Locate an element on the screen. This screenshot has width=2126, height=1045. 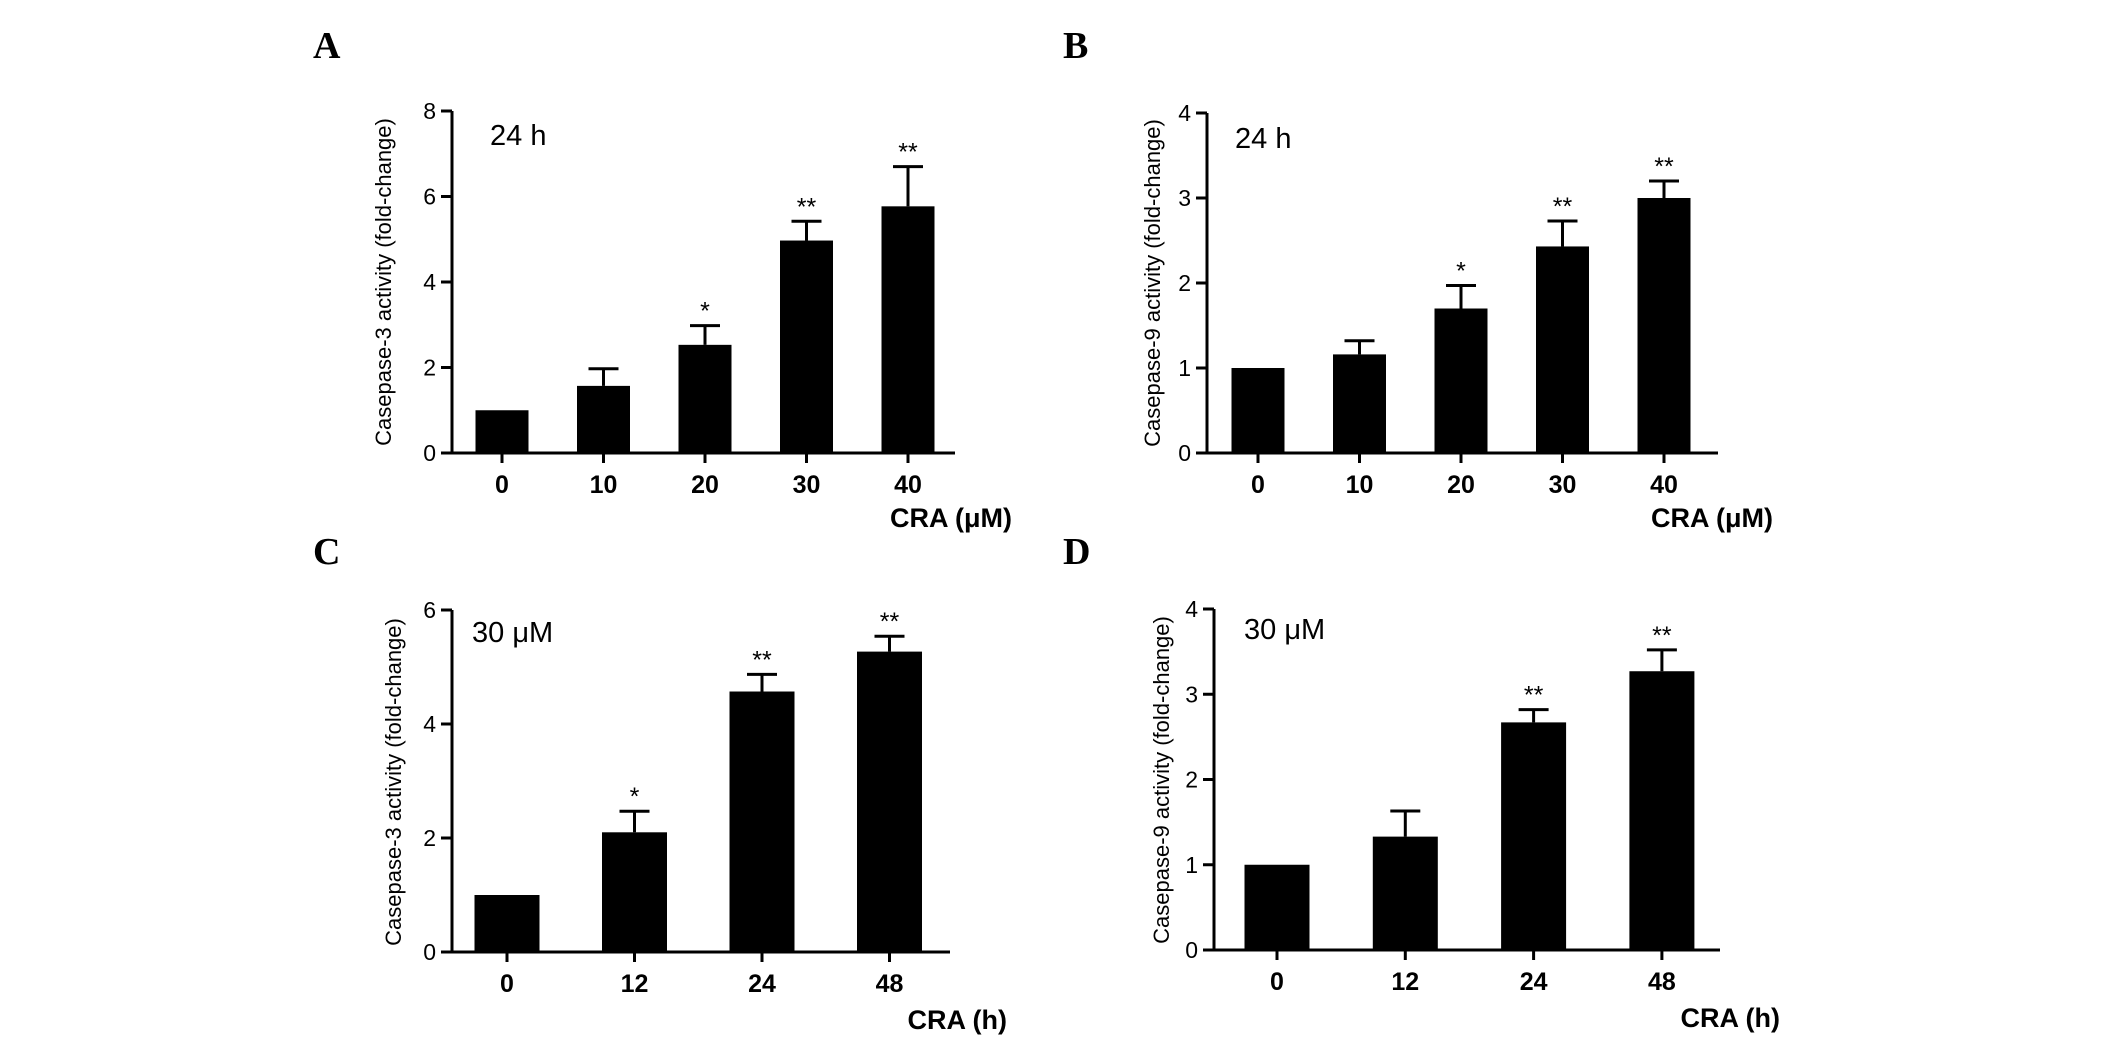
panel-letter: B is located at coordinates (1075, 46).